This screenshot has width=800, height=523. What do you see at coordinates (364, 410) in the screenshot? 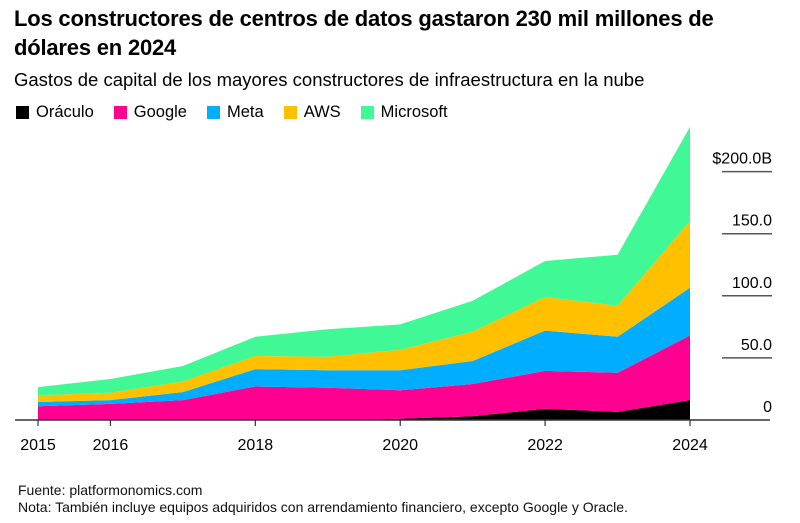
I see `area-or-culo` at bounding box center [364, 410].